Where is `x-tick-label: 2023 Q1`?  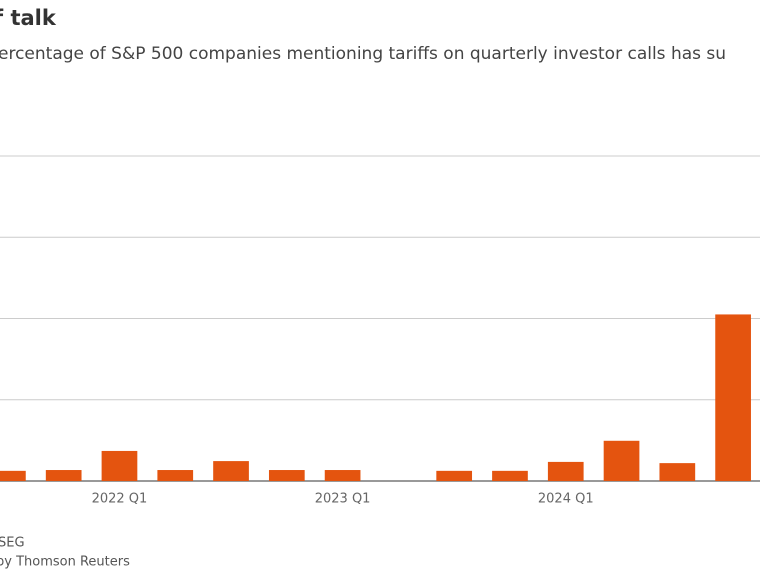 x-tick-label: 2023 Q1 is located at coordinates (343, 499).